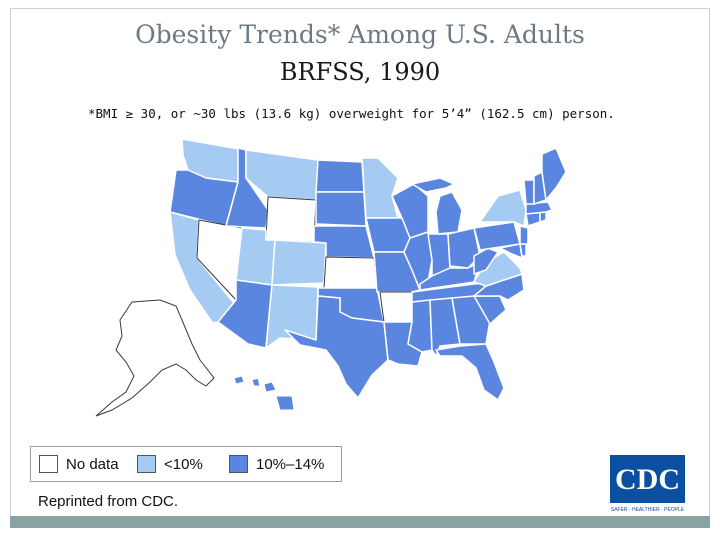 This screenshot has height=540, width=720. Describe the element at coordinates (299, 262) in the screenshot. I see `state-CO` at that location.